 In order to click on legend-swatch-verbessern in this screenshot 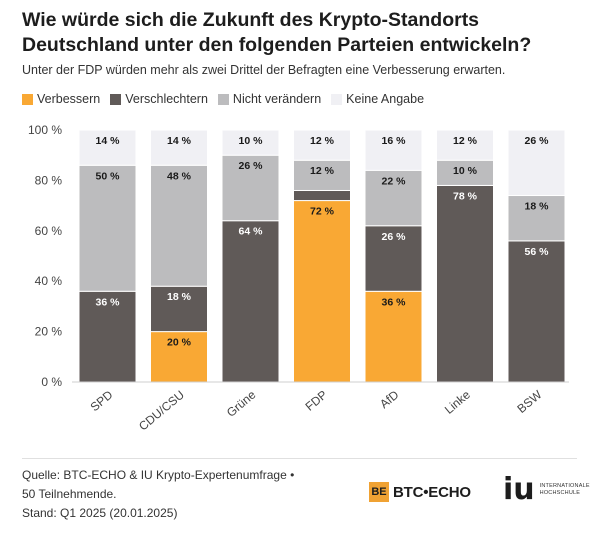, I will do `click(27, 99)`.